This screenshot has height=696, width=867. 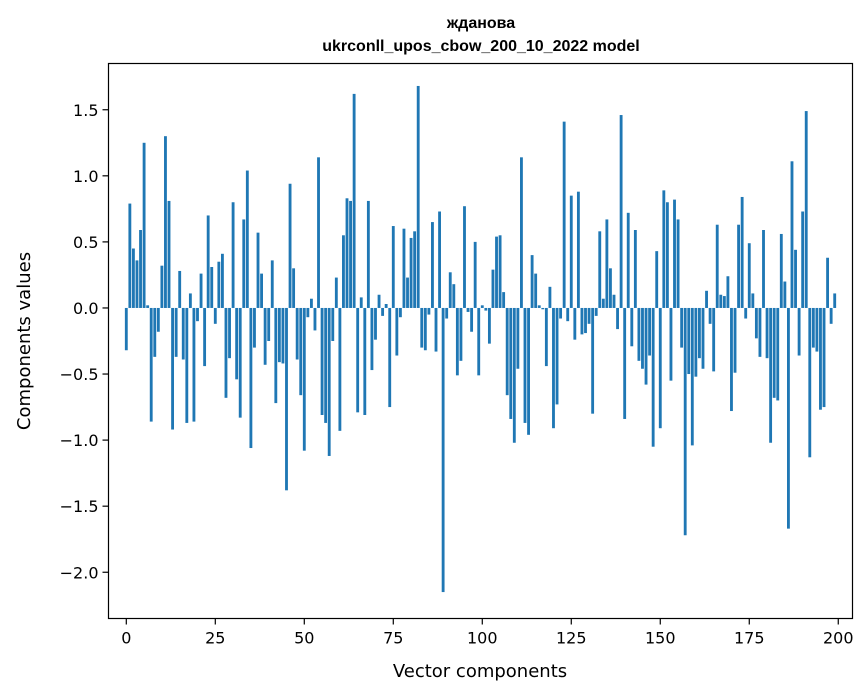 What do you see at coordinates (571, 638) in the screenshot?
I see `x-tick-label: 125` at bounding box center [571, 638].